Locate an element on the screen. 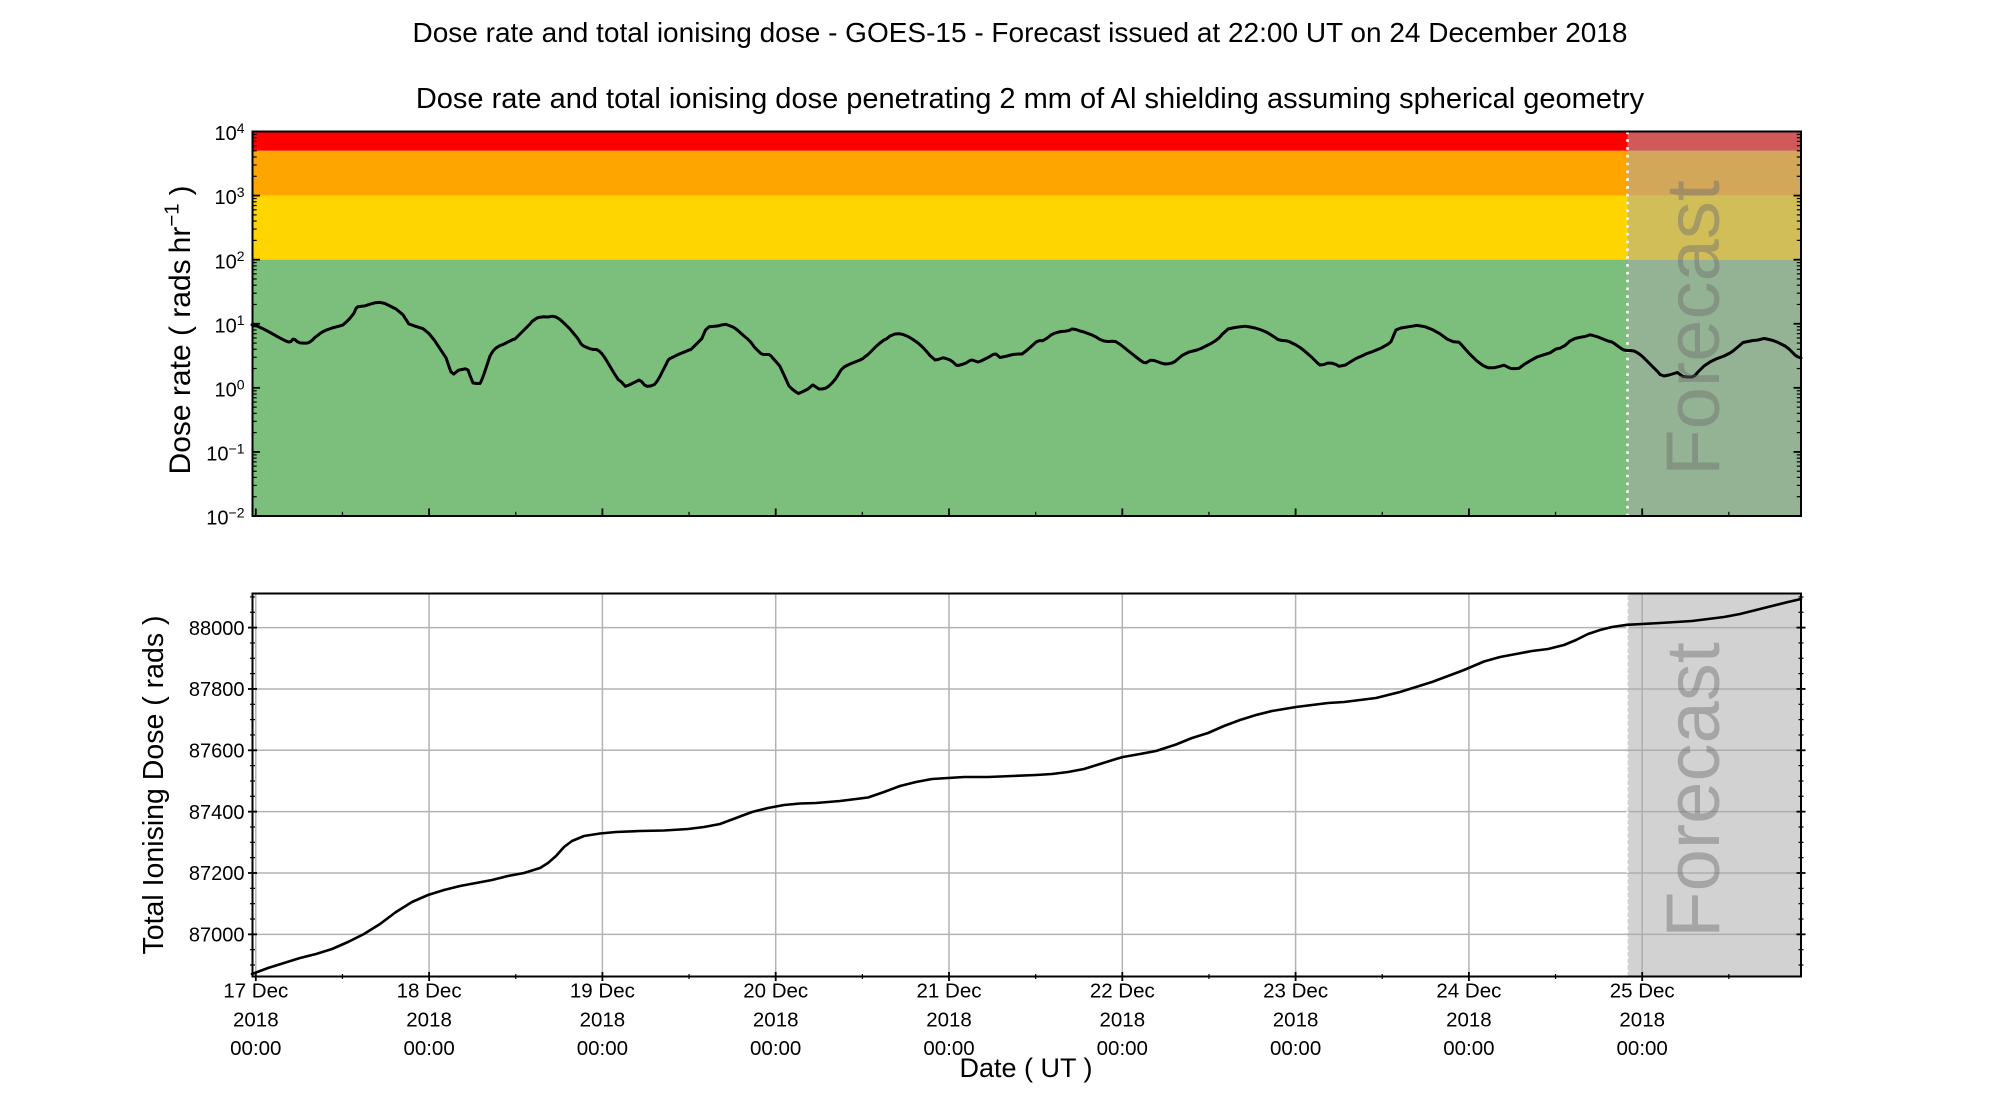 The height and width of the screenshot is (1100, 2000). svg-text: 22 Dec is located at coordinates (1122, 991).